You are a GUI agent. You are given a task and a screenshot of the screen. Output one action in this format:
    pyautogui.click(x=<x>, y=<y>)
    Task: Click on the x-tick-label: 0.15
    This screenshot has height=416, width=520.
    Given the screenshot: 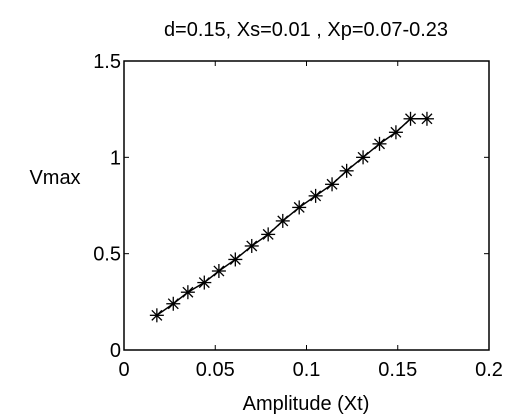 What is the action you would take?
    pyautogui.click(x=397, y=370)
    